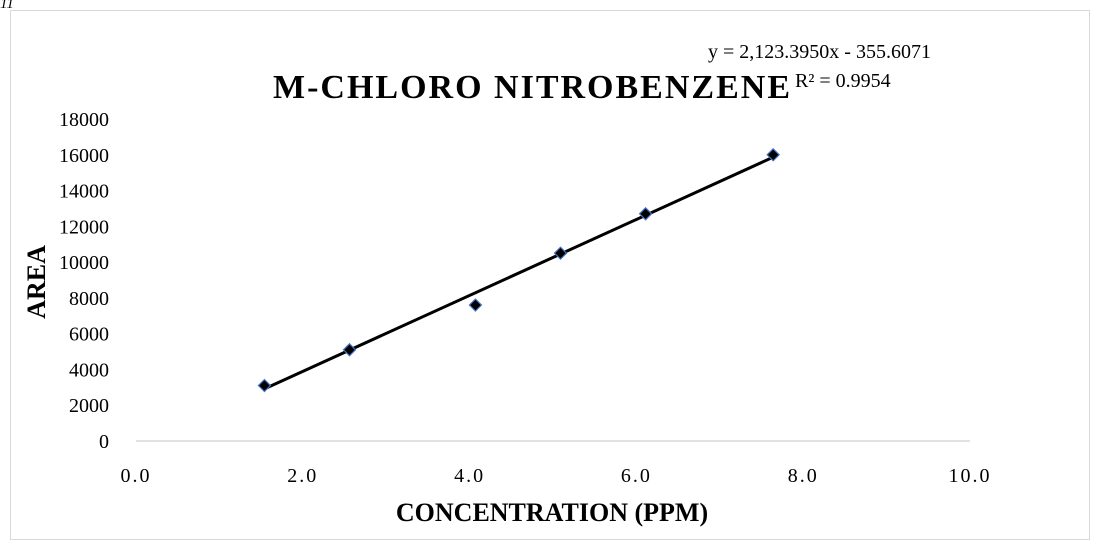  I want to click on y-tick-label: 6000, so click(89, 335).